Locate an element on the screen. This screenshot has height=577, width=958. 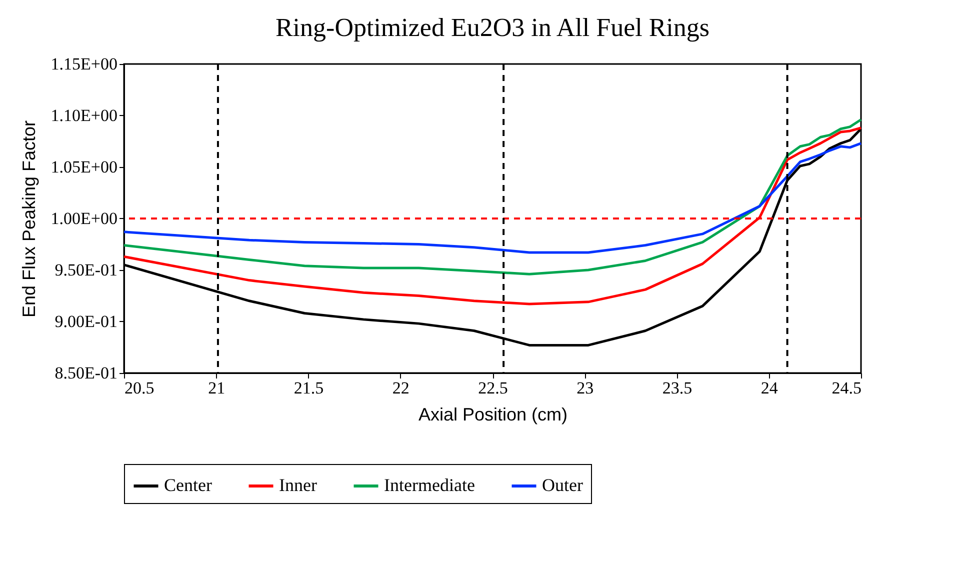
legend-label: Outer is located at coordinates (562, 485).